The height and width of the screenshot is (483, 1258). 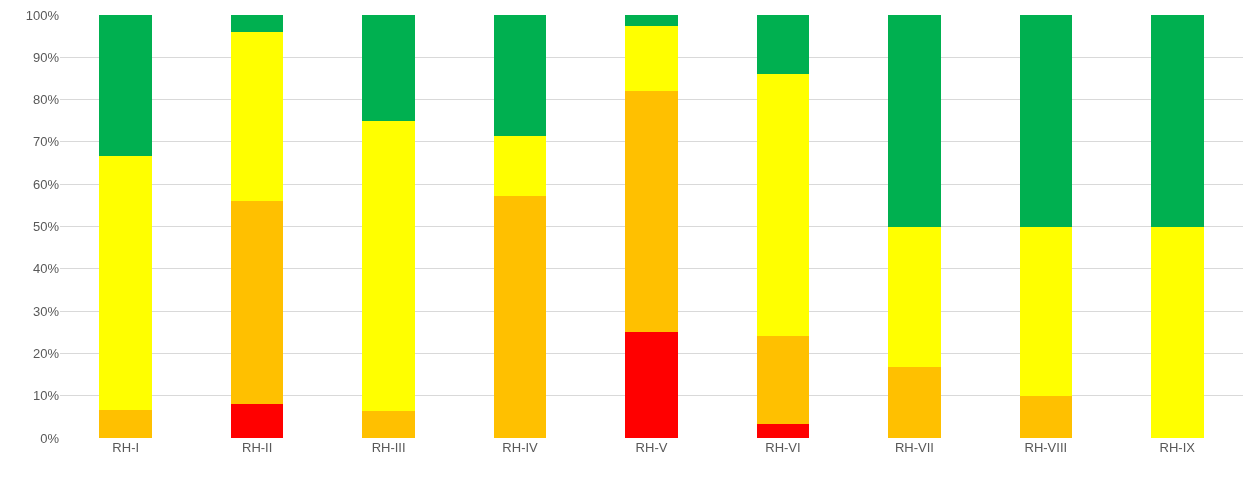 What do you see at coordinates (1046, 447) in the screenshot?
I see `x-tick-label: RH-VIII` at bounding box center [1046, 447].